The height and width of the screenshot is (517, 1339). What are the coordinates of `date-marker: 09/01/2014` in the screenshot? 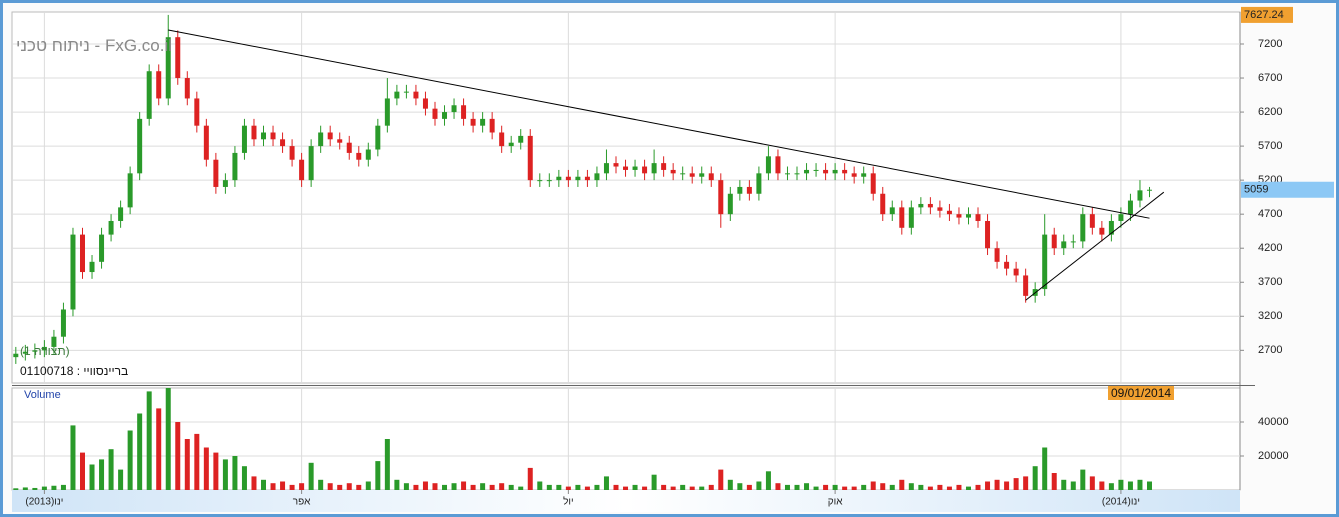 It's located at (1141, 393).